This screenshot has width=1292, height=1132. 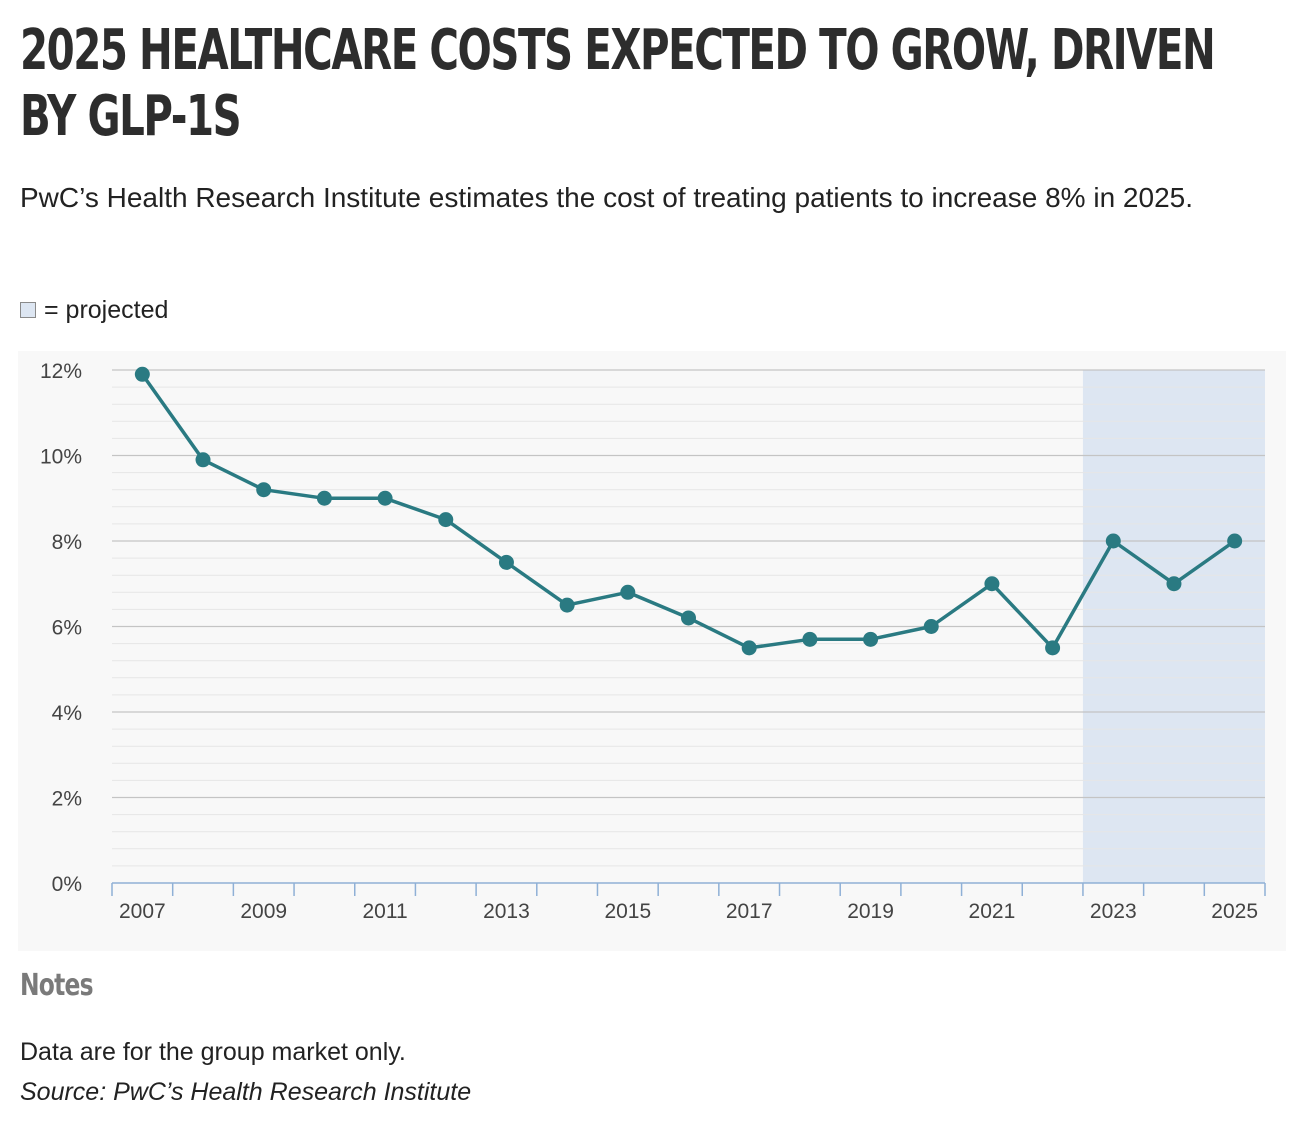 I want to click on x-tick-label: 2025, so click(x=1234, y=911).